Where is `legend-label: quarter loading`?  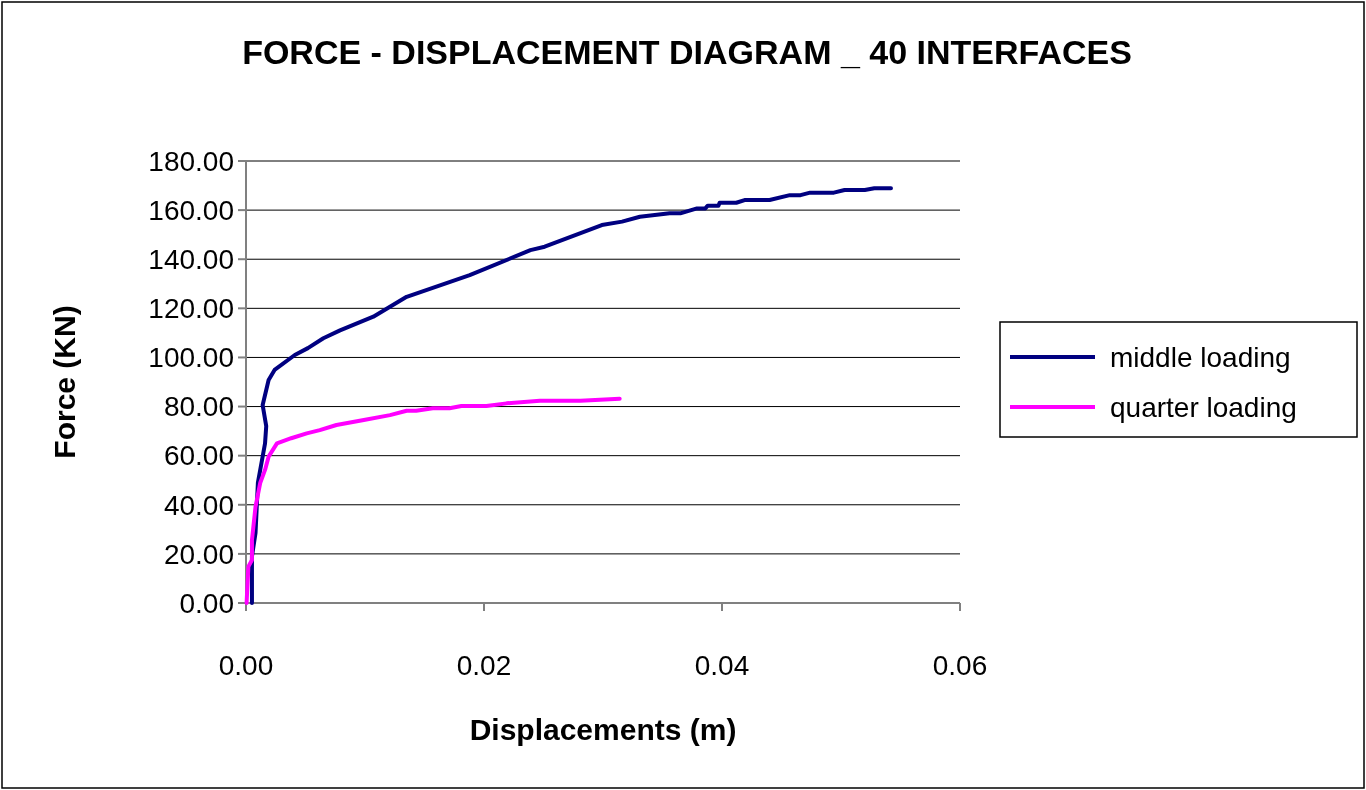
legend-label: quarter loading is located at coordinates (1203, 407).